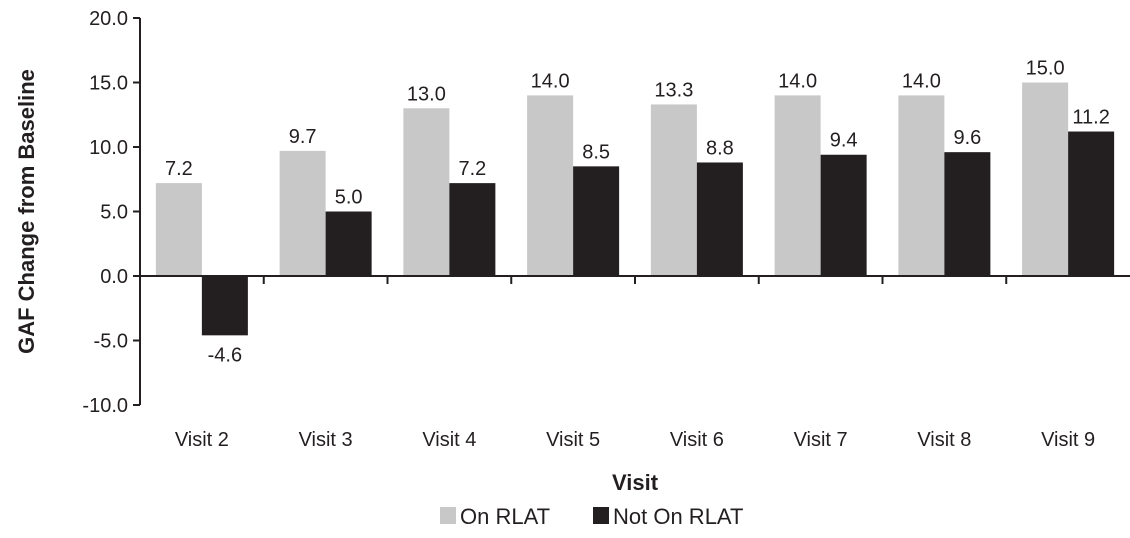  I want to click on x-tick-label: Visit 6, so click(697, 440).